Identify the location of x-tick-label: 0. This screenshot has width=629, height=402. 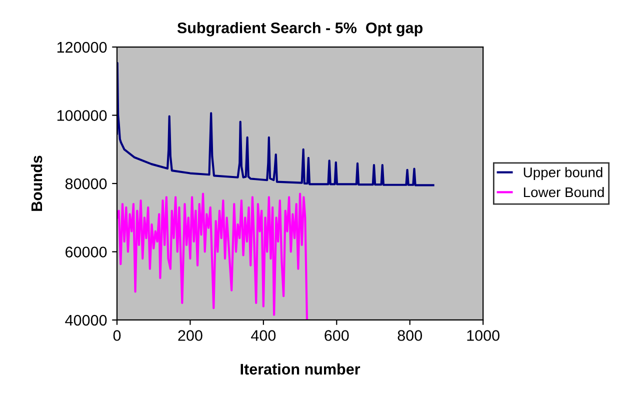
(117, 335).